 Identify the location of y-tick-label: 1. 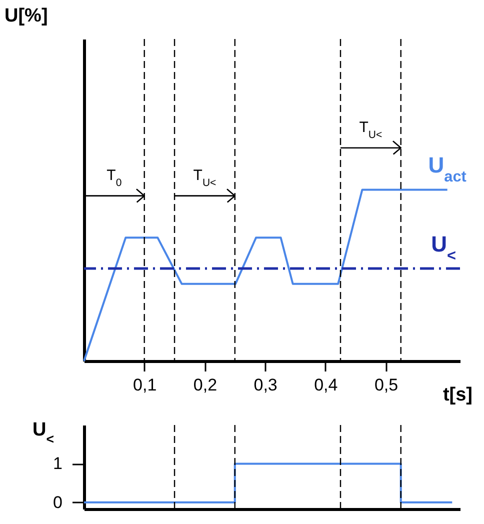
(57, 464).